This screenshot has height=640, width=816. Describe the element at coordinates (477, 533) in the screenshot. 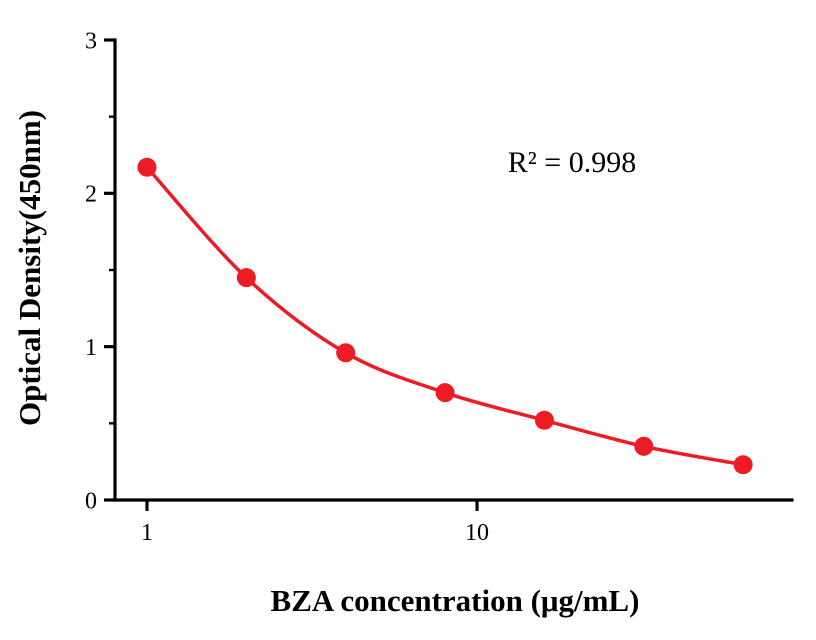

I see `x-tick-label: 10` at that location.